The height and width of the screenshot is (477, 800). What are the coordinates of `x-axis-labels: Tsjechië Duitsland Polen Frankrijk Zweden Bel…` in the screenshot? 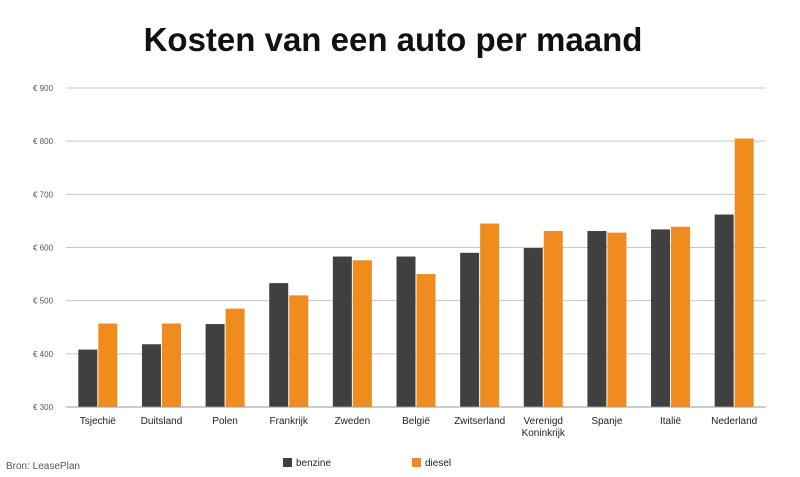 It's located at (419, 427).